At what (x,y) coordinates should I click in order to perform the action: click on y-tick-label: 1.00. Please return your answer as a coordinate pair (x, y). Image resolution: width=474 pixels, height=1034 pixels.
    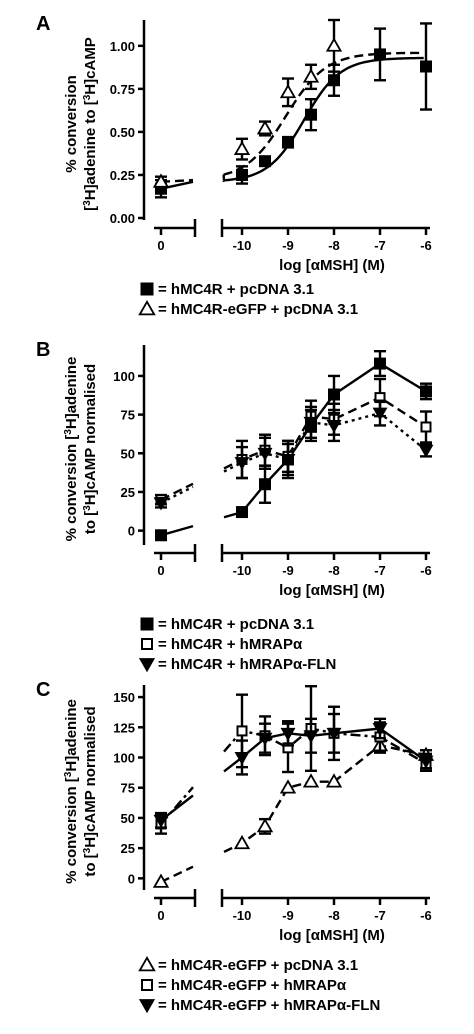
    Looking at the image, I should click on (122, 46).